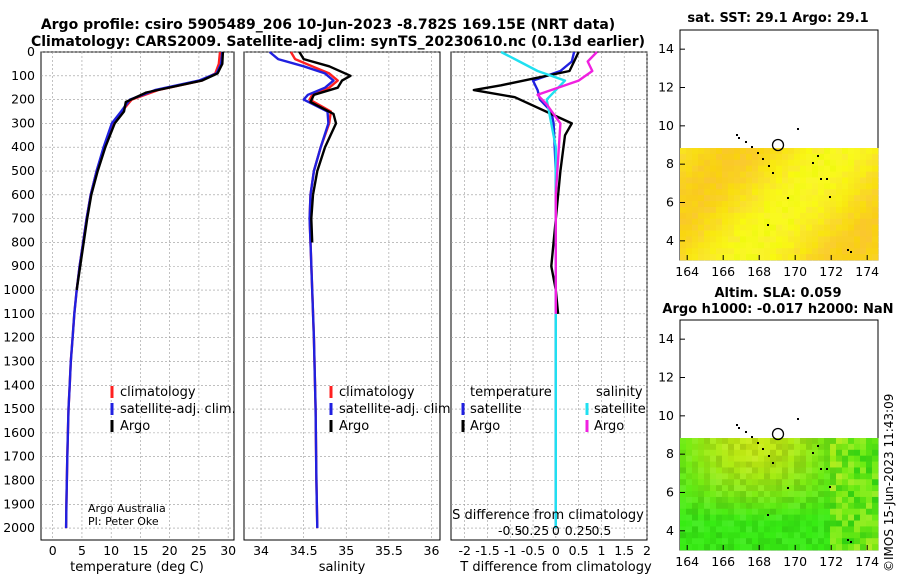  What do you see at coordinates (548, 515) in the screenshot?
I see `s-difference-label: S difference from climatology` at bounding box center [548, 515].